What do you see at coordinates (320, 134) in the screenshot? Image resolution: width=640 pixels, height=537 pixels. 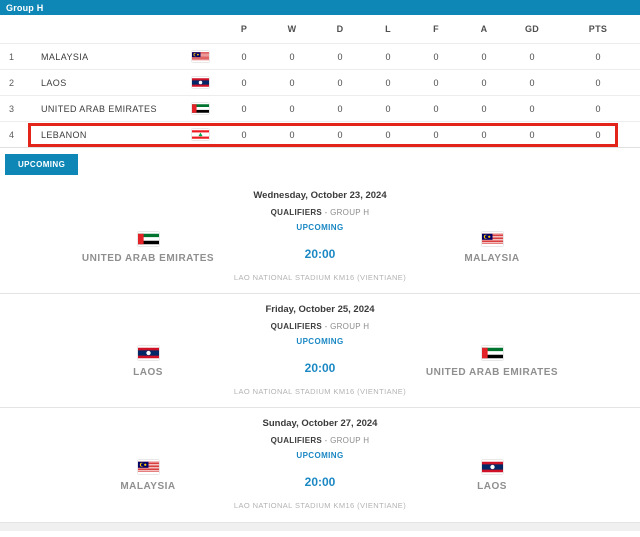 I see `table-row-lebanon: 4 LEBANON 0 0 0 0 0 0 0 0` at bounding box center [320, 134].